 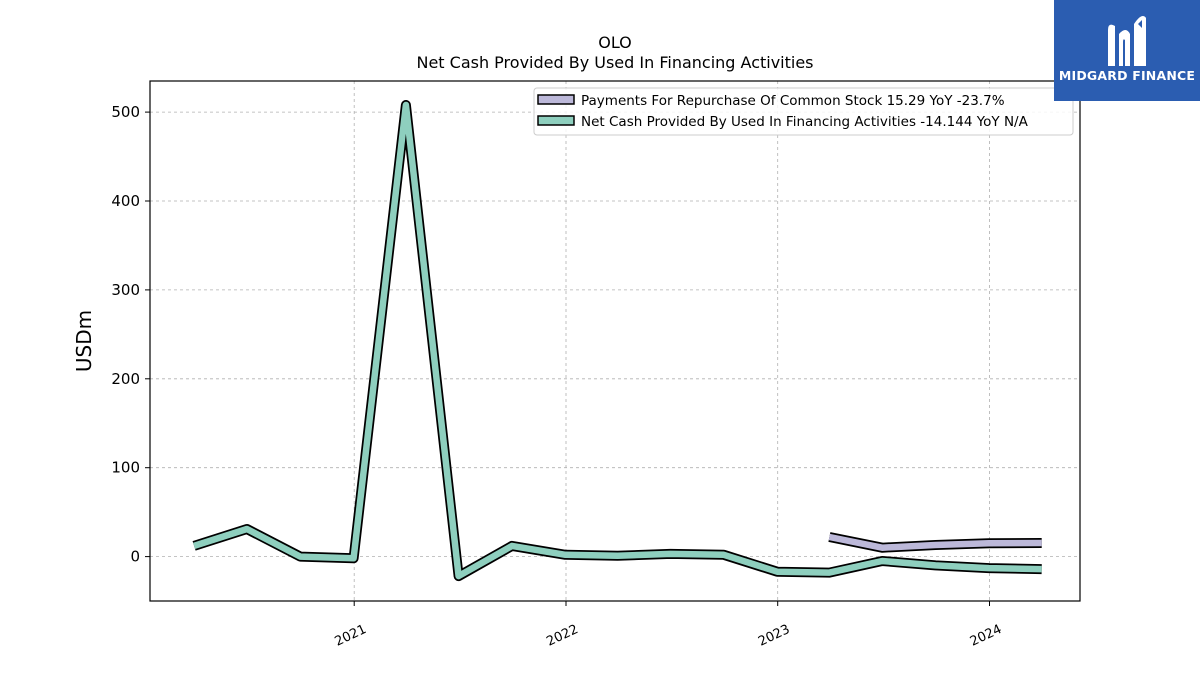 What do you see at coordinates (125, 379) in the screenshot?
I see `y-tick-label: 200` at bounding box center [125, 379].